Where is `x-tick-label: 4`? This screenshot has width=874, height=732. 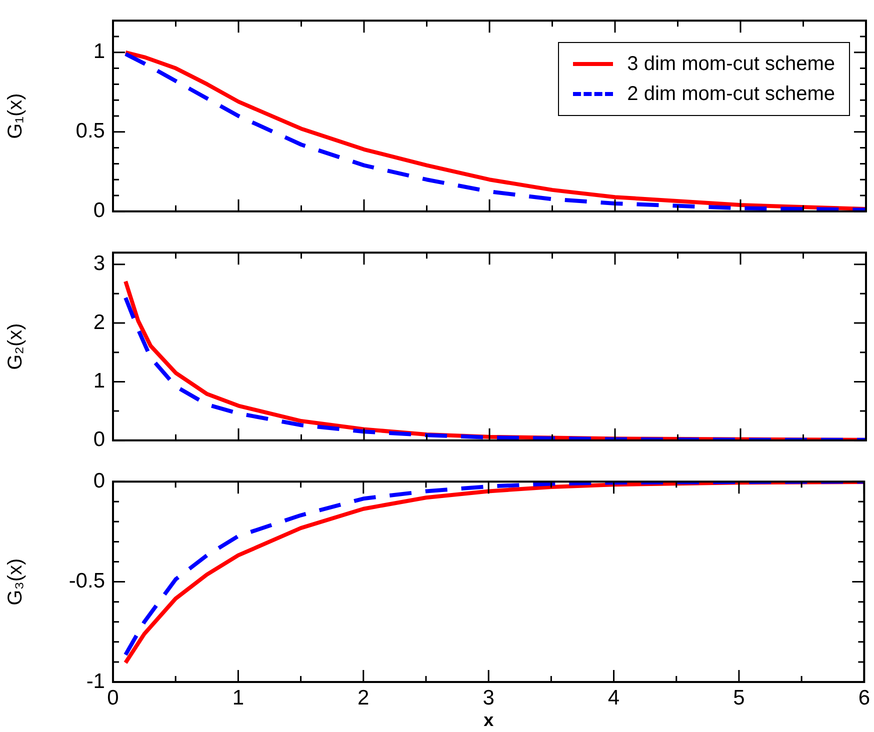 x-tick-label: 4 is located at coordinates (614, 698).